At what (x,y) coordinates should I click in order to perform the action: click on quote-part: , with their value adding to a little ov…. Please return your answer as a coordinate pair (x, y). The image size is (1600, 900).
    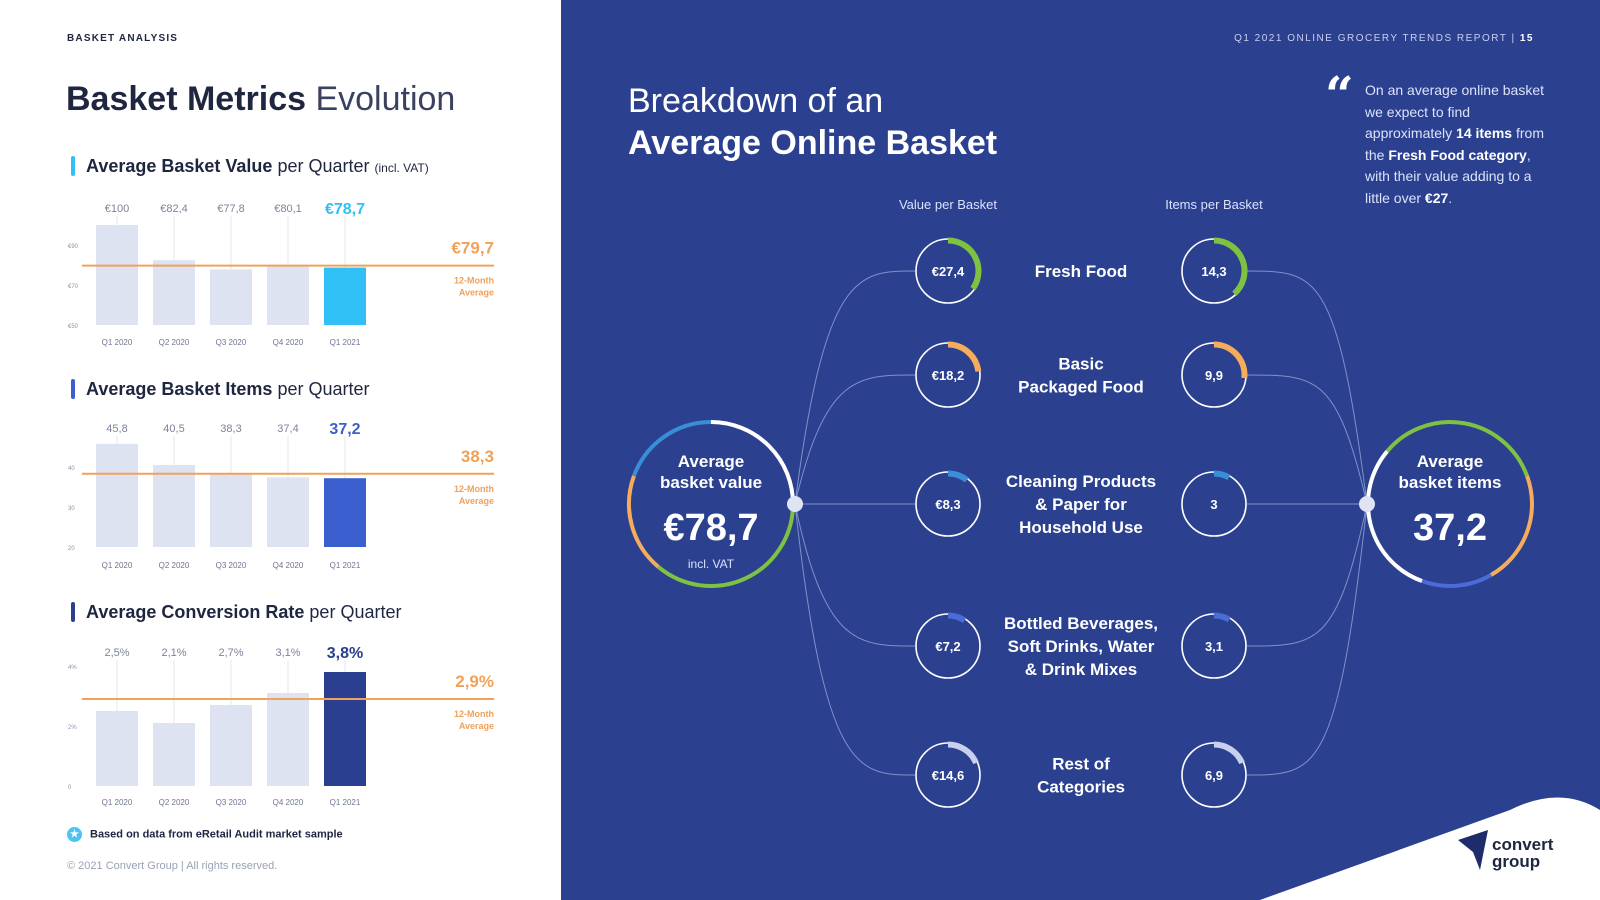
    Looking at the image, I should click on (1448, 176).